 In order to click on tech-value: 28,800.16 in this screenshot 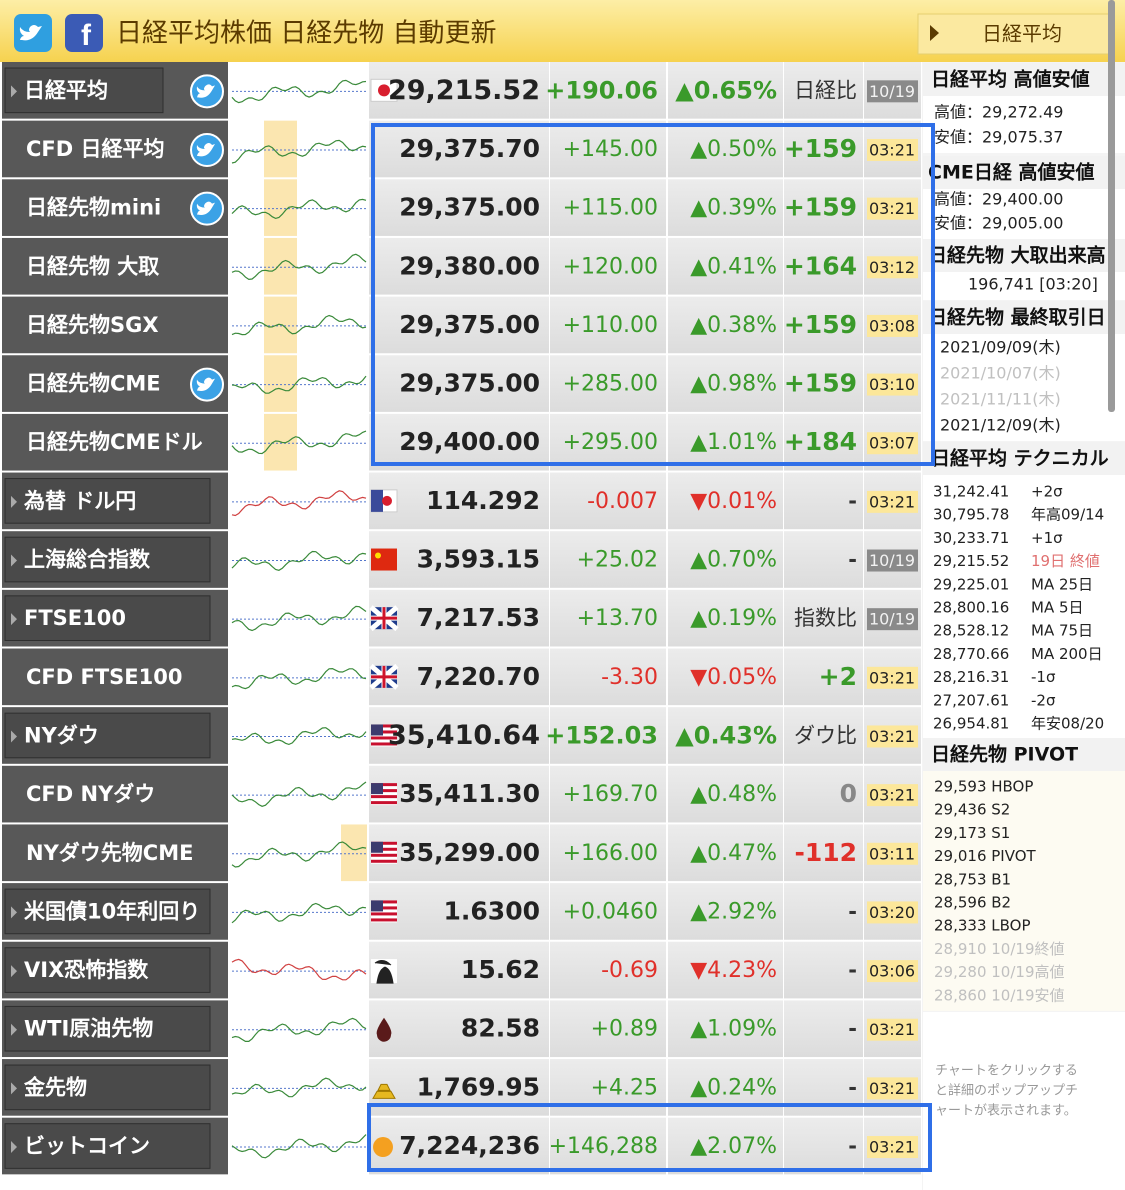, I will do `click(971, 608)`.